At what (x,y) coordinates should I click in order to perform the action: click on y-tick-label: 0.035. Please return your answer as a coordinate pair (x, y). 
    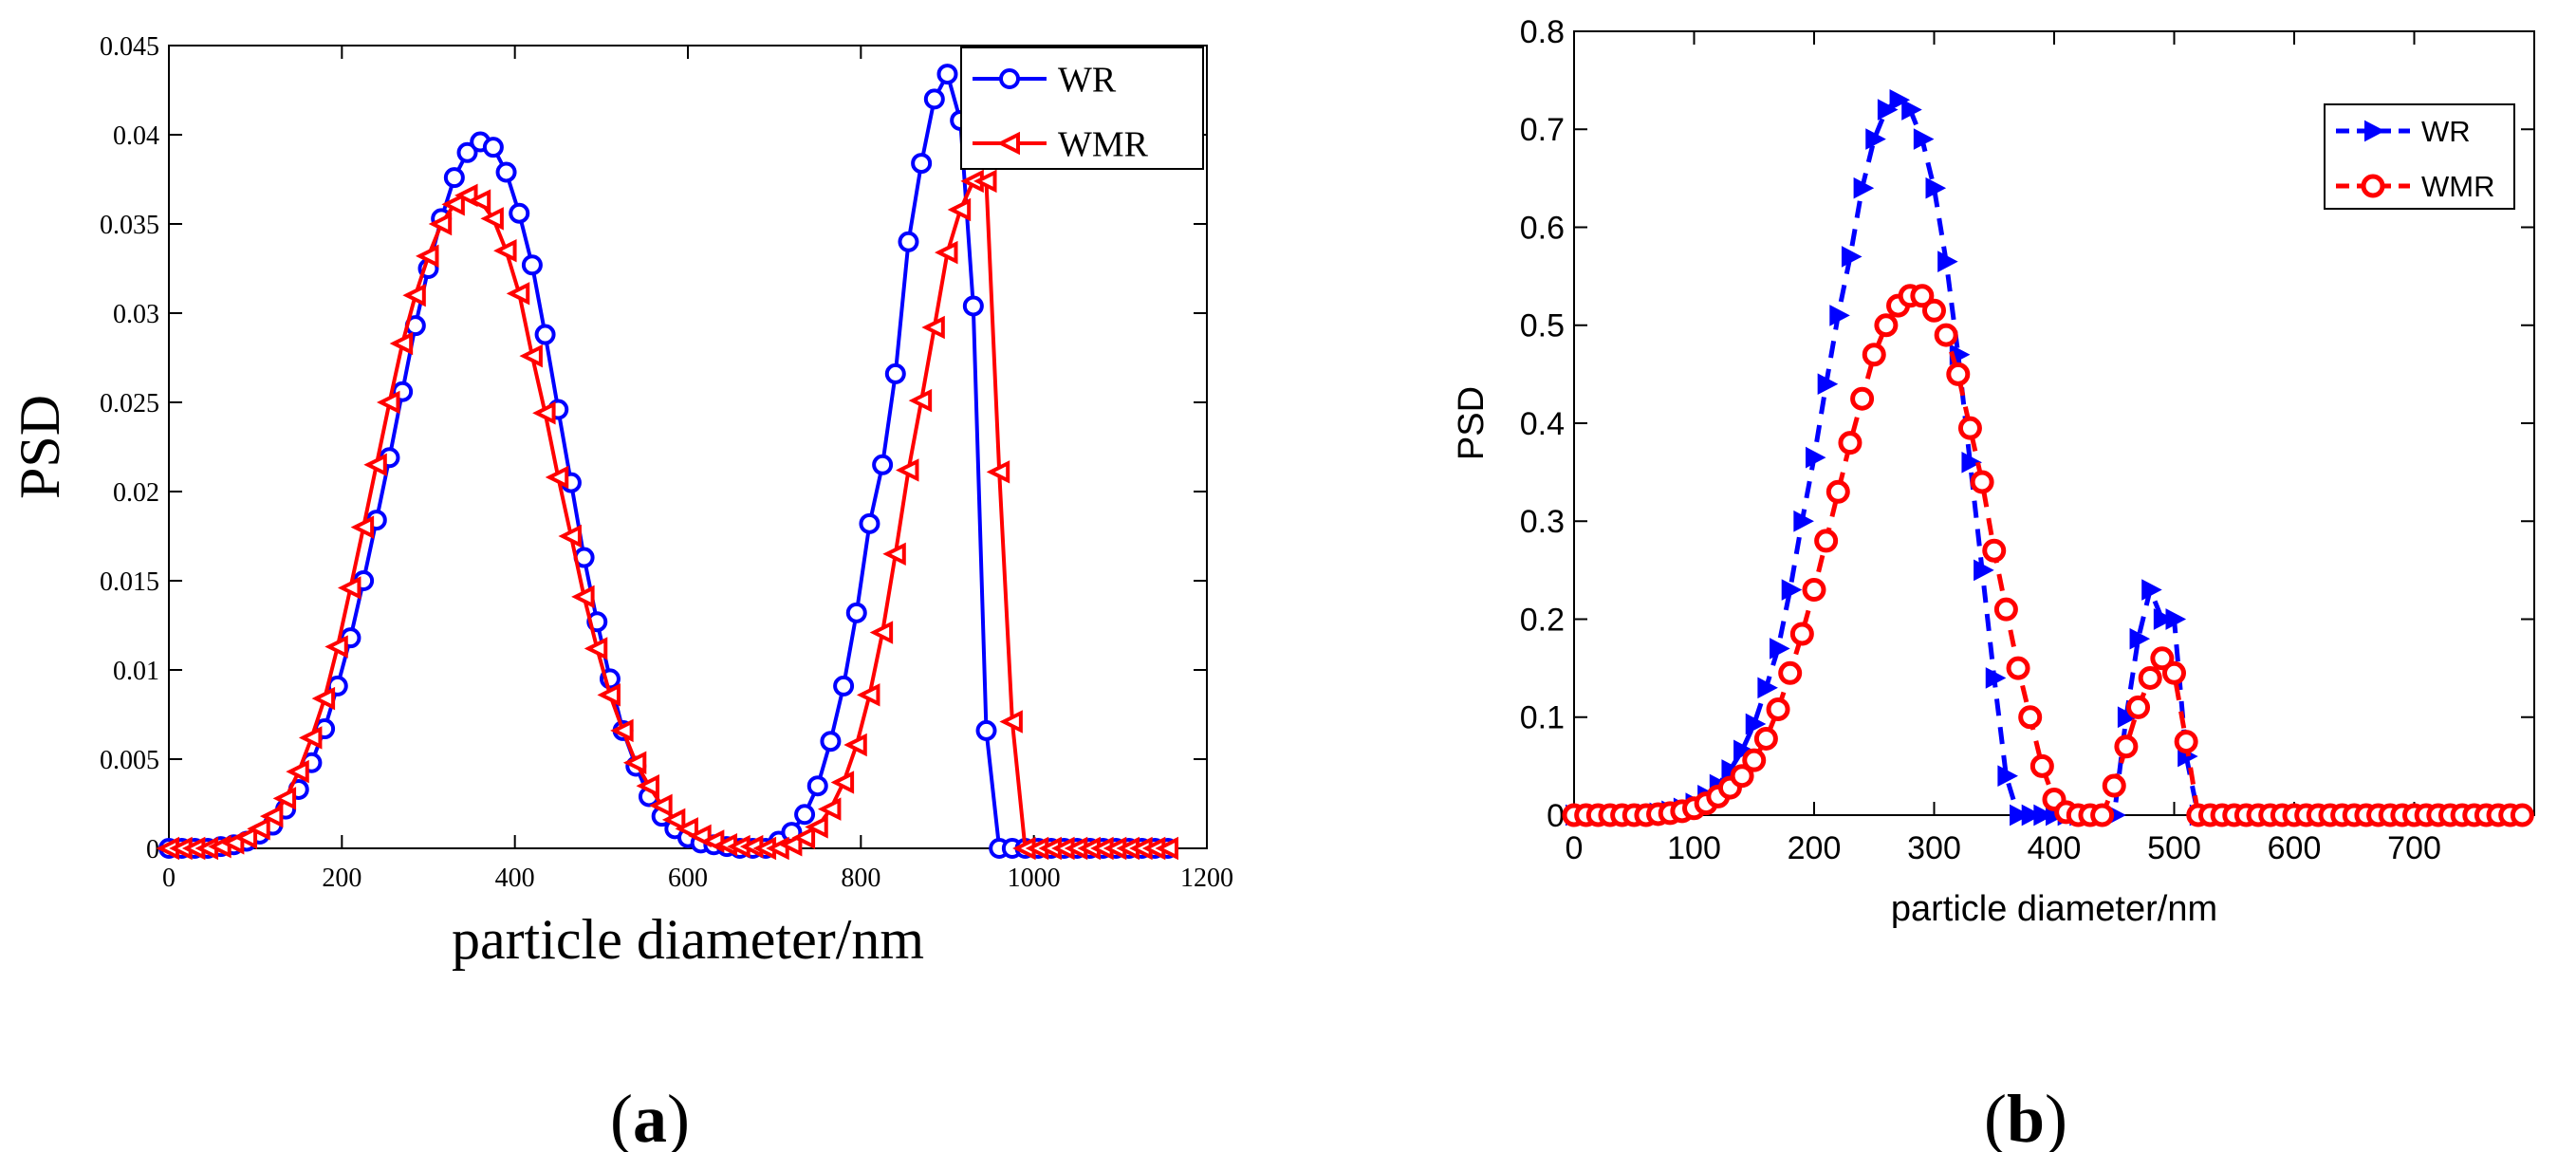
    Looking at the image, I should click on (129, 225).